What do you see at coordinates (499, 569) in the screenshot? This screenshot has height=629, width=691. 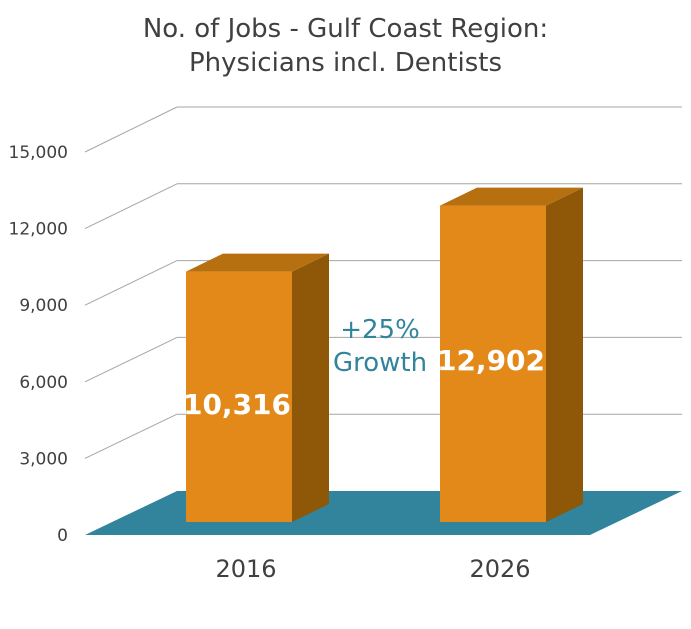 I see `x-category-label: 2026` at bounding box center [499, 569].